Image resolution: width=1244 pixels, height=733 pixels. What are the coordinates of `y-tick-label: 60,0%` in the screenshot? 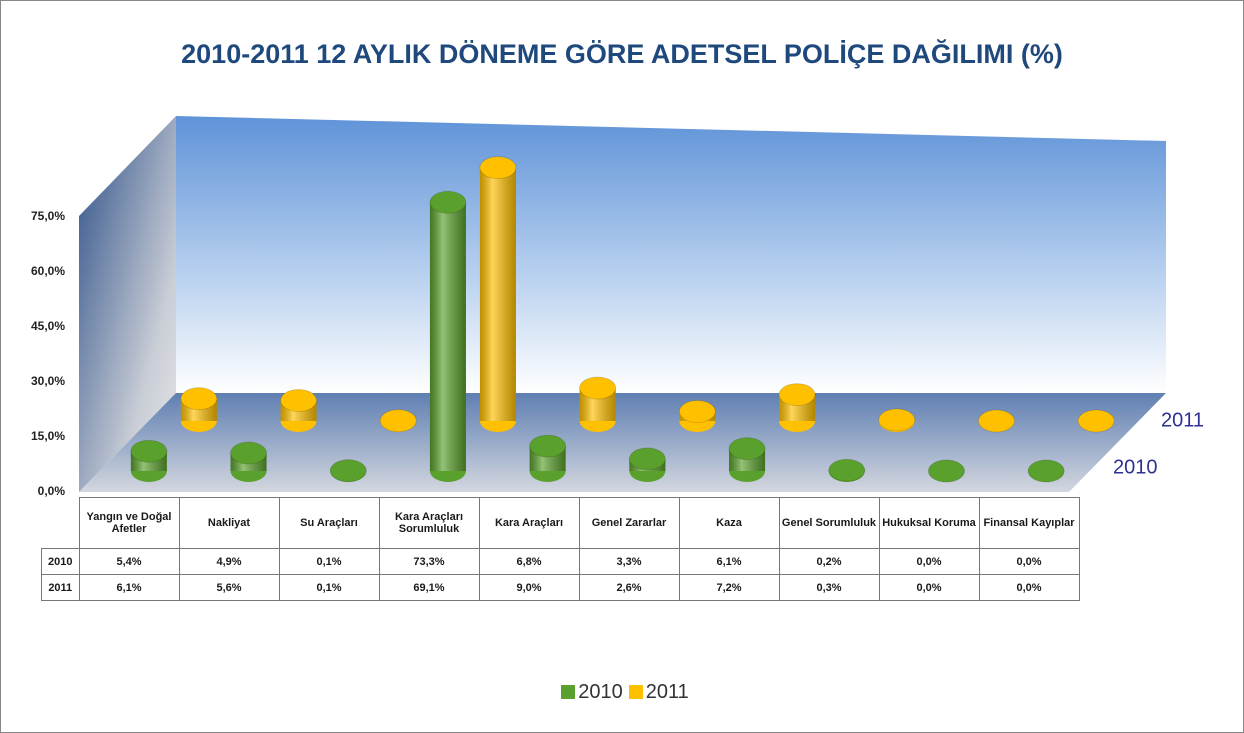 It's located at (48, 271).